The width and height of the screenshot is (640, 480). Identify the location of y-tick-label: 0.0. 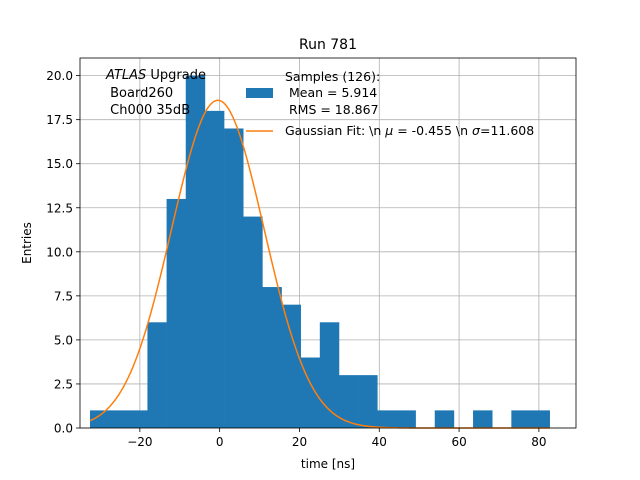
(63, 429).